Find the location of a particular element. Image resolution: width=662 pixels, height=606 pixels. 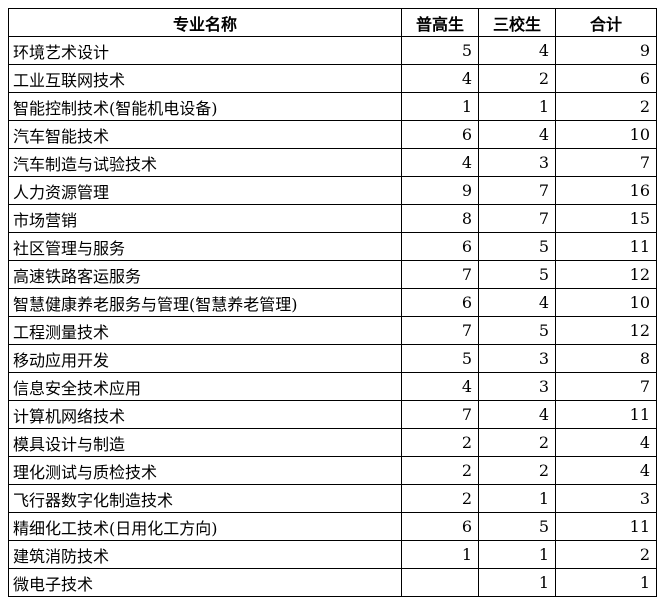

major-name-cell: 汽车智能技术 is located at coordinates (205, 134).